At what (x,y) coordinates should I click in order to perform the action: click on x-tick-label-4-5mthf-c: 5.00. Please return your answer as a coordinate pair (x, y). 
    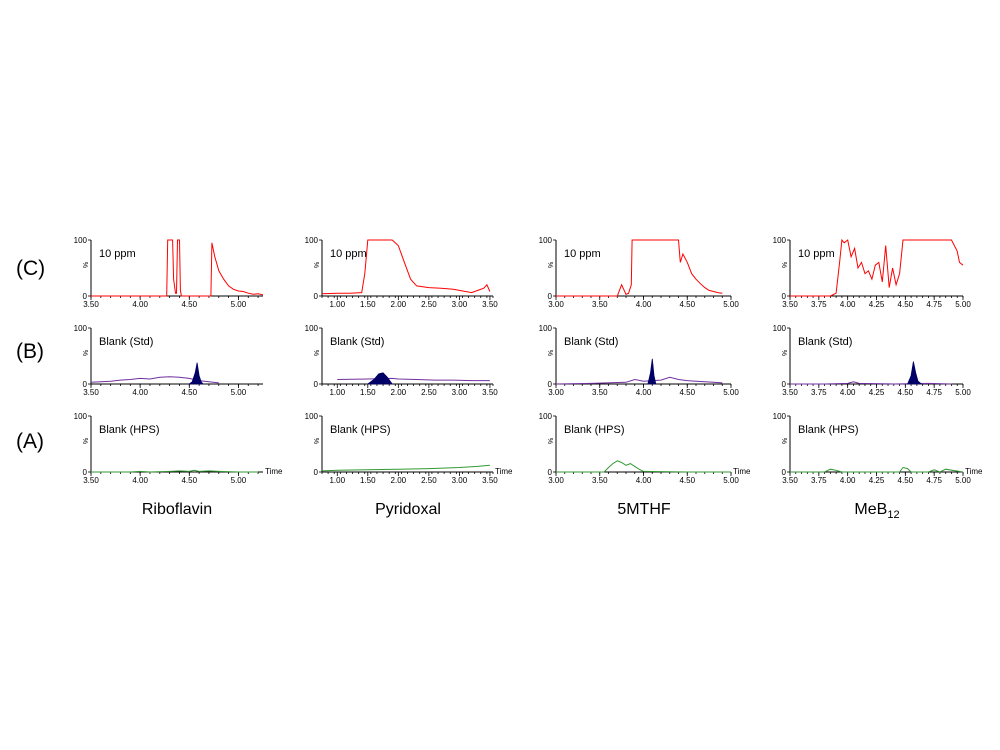
    Looking at the image, I should click on (731, 304).